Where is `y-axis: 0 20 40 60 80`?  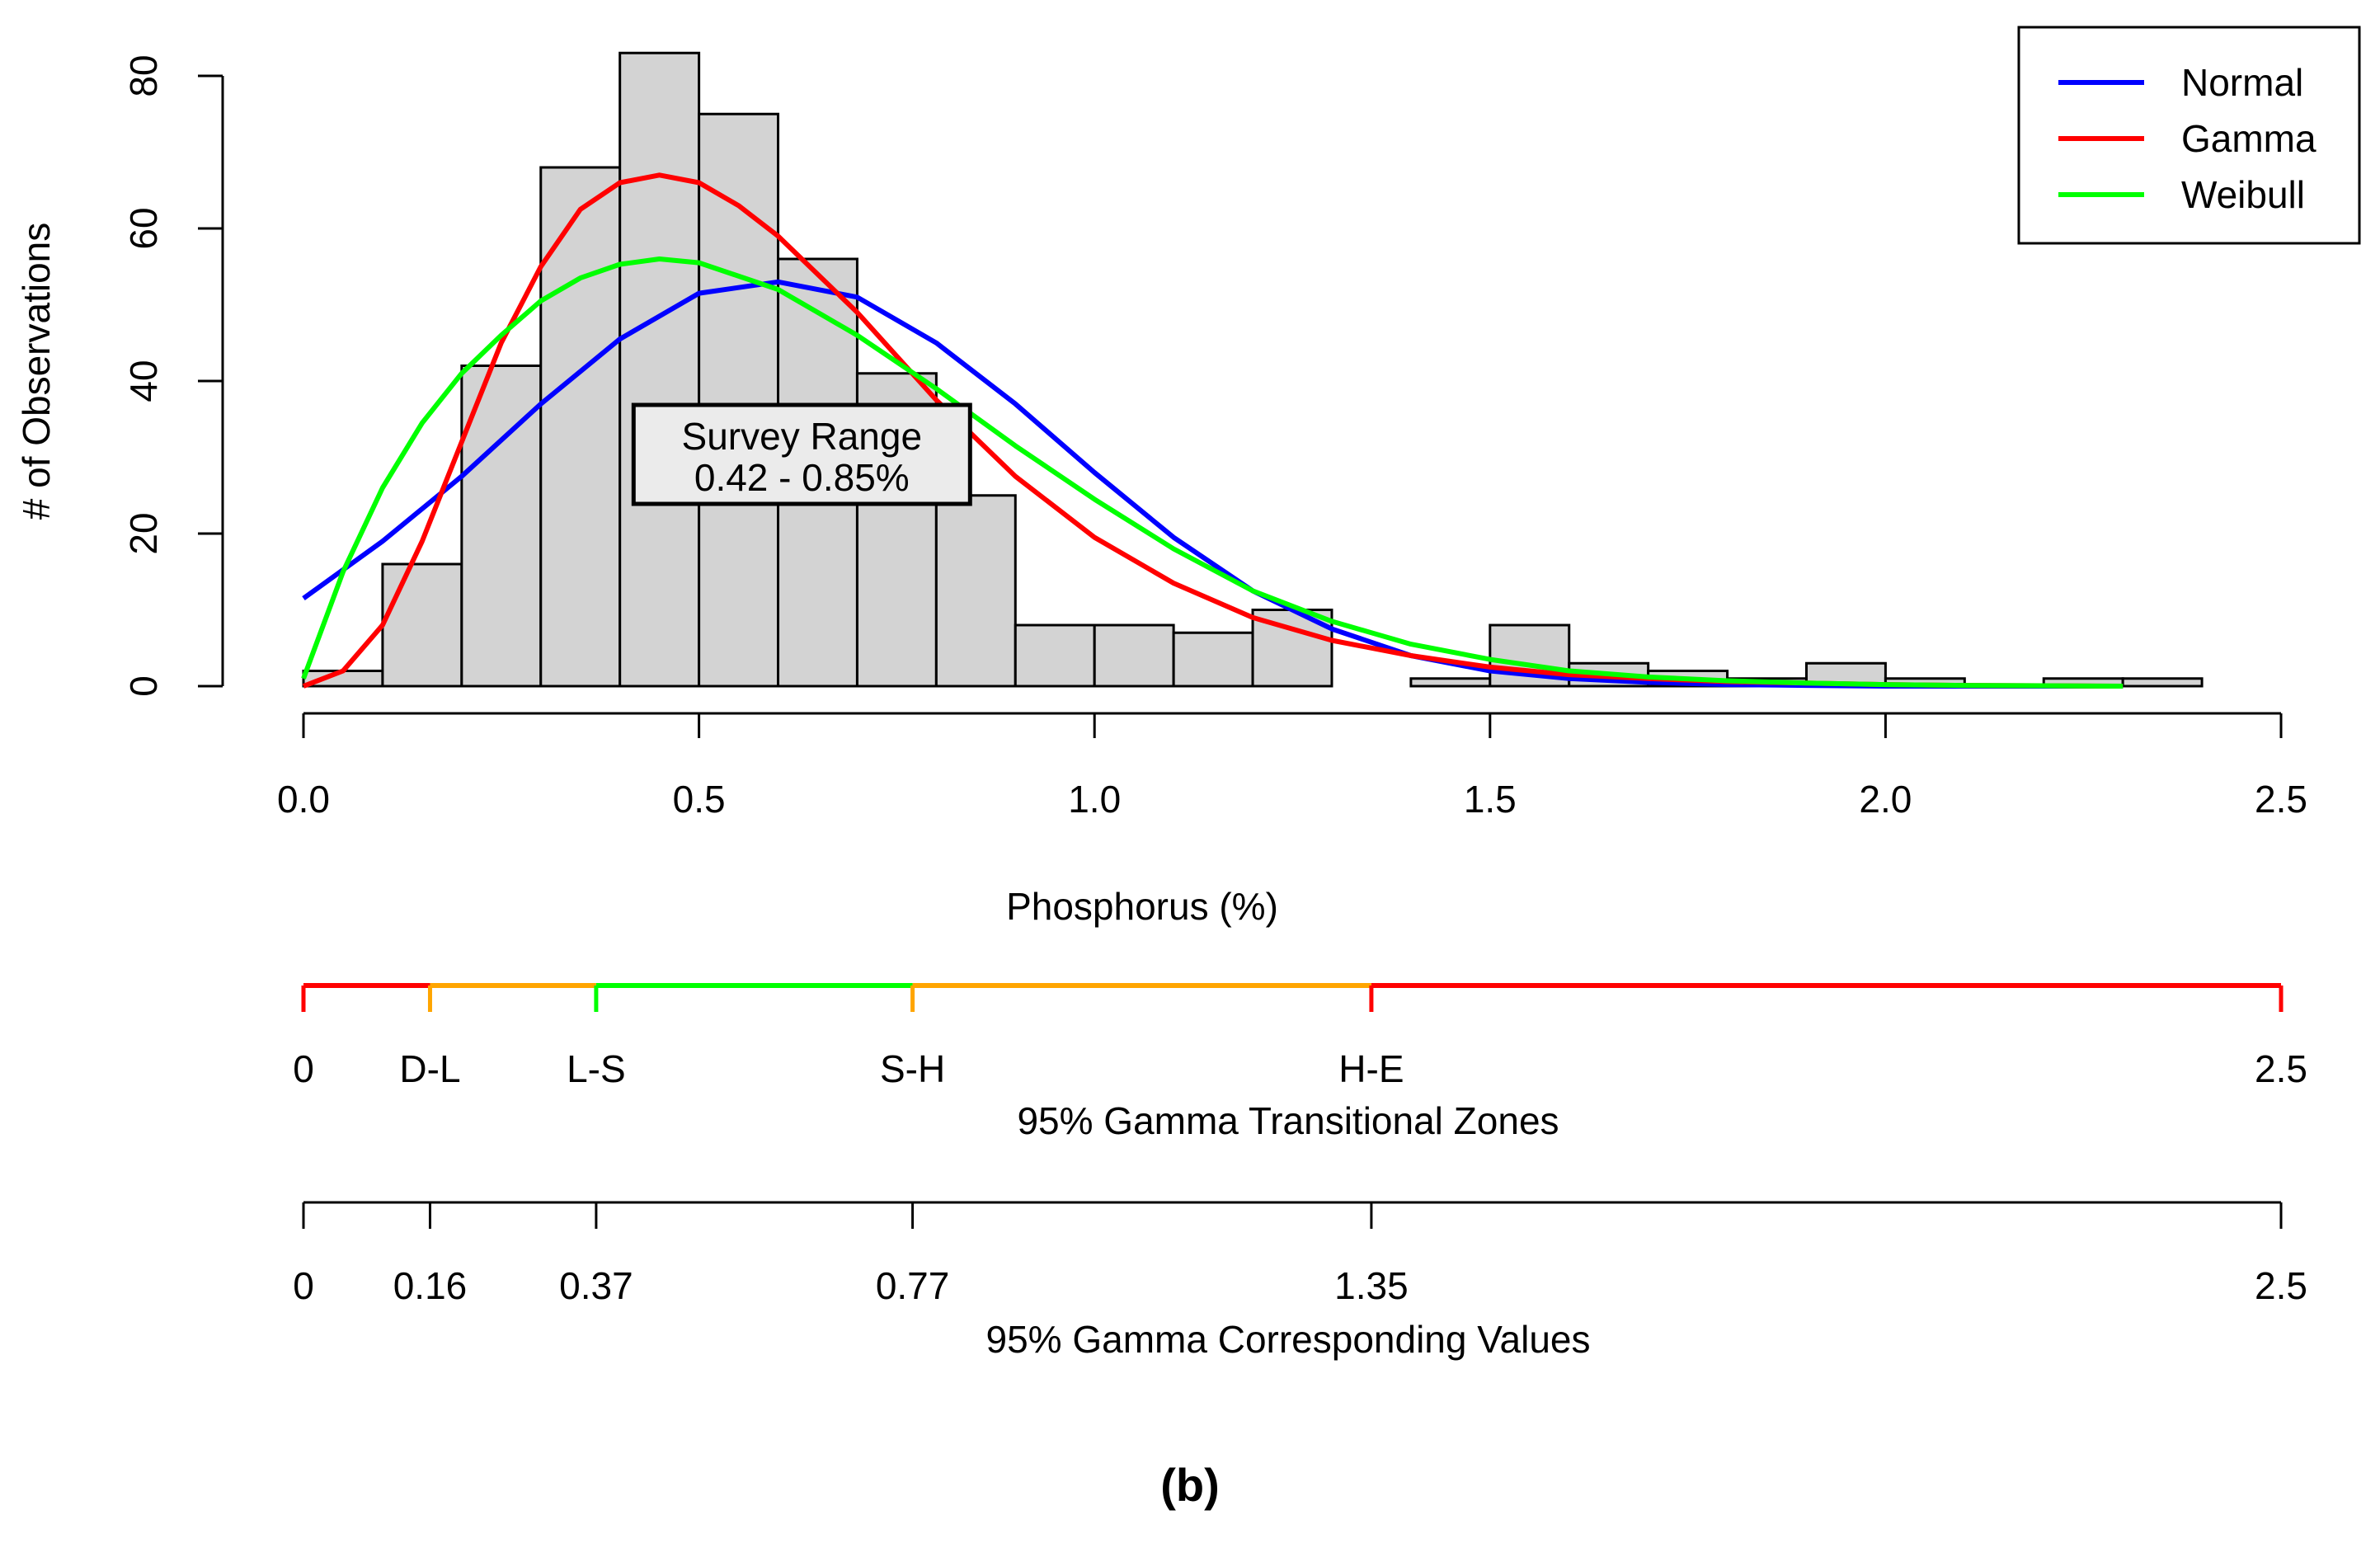 y-axis: 0 20 40 60 80 is located at coordinates (173, 375).